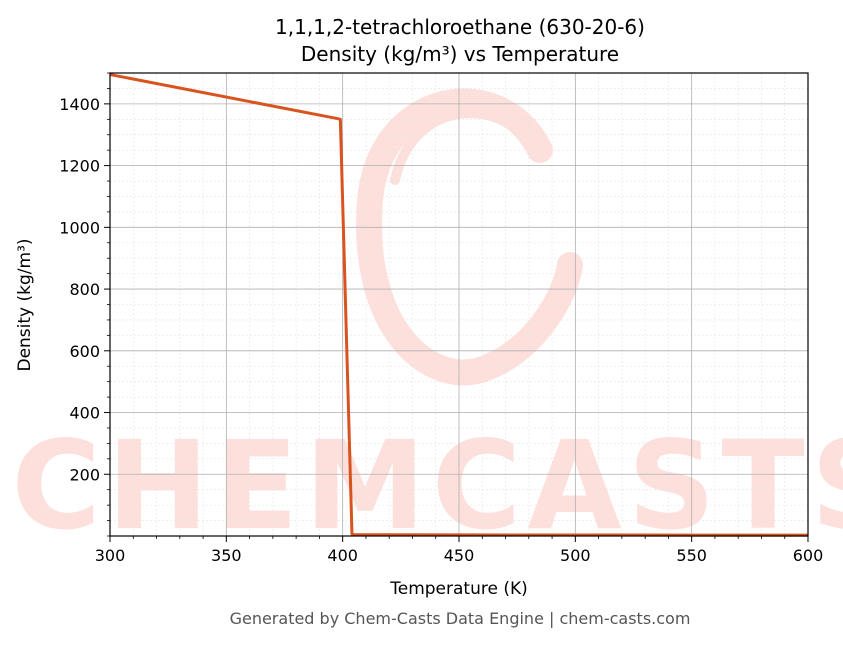 Image resolution: width=843 pixels, height=648 pixels. What do you see at coordinates (79, 227) in the screenshot?
I see `y-tick-label: 1000` at bounding box center [79, 227].